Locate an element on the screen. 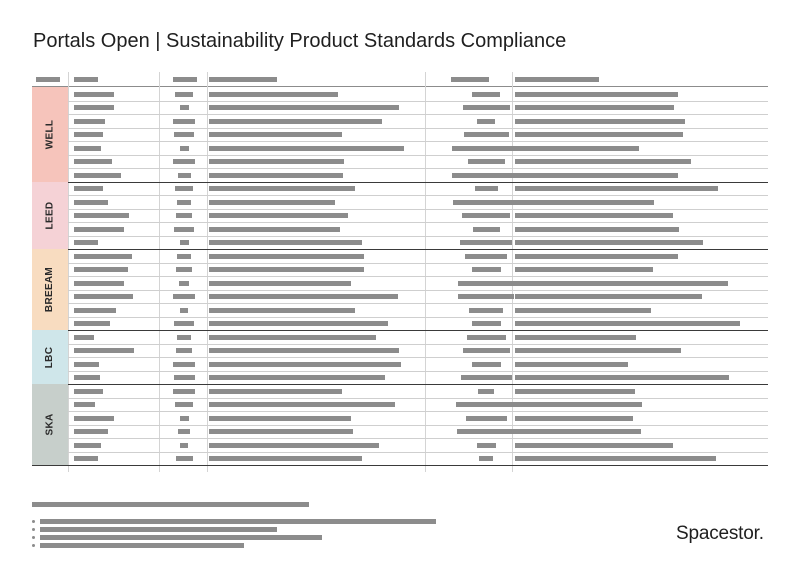 The image size is (800, 566). footnote-heading-placeholder is located at coordinates (170, 504).